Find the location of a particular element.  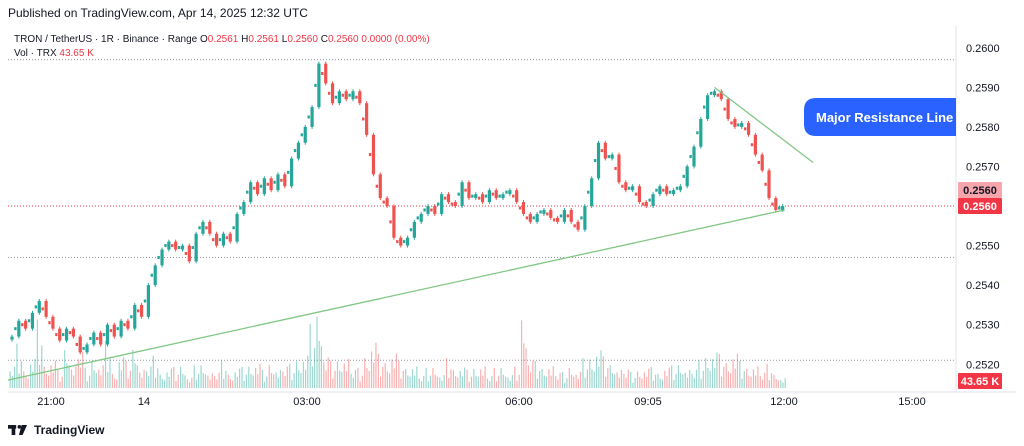

footer-brand: TradingView is located at coordinates (56, 430).